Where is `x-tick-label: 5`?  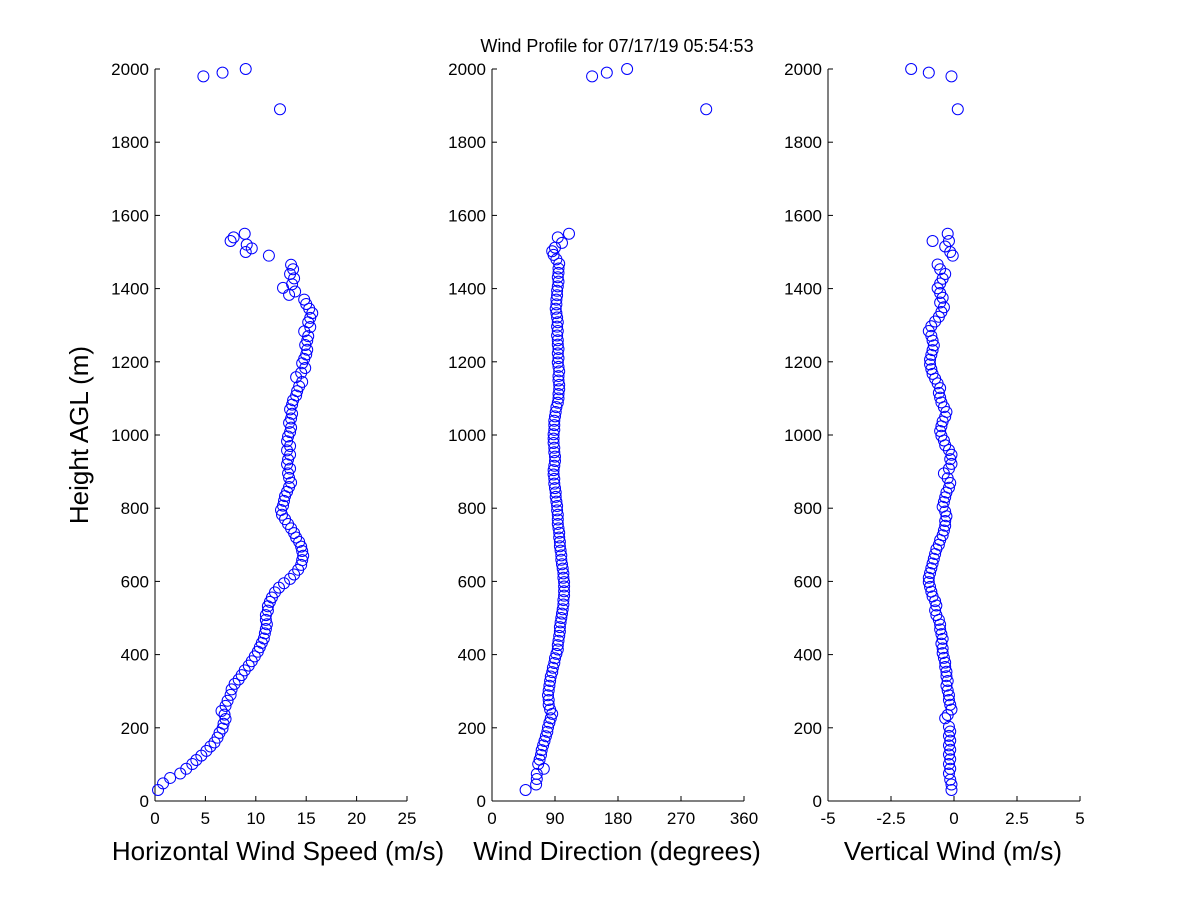
x-tick-label: 5 is located at coordinates (1079, 818).